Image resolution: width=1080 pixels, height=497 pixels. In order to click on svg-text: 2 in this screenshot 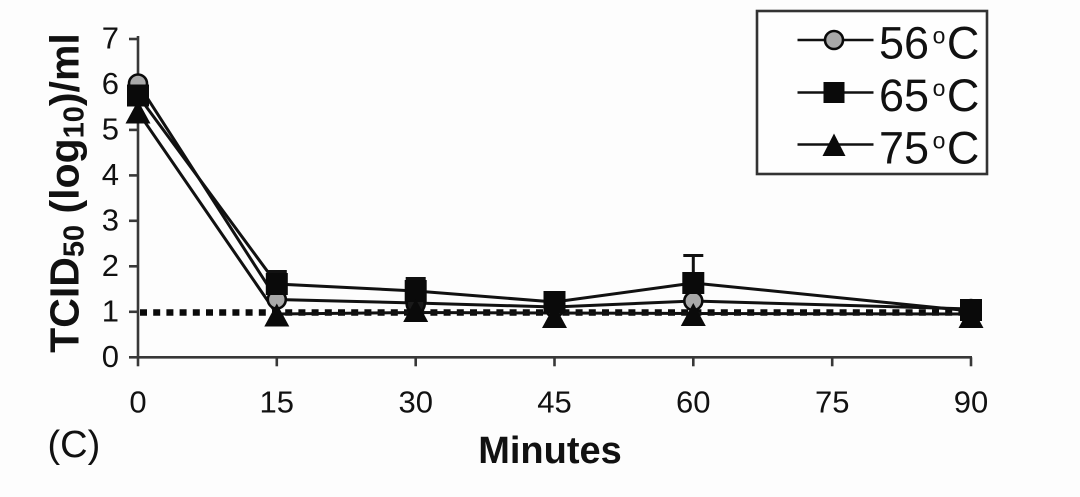, I will do `click(110, 265)`.